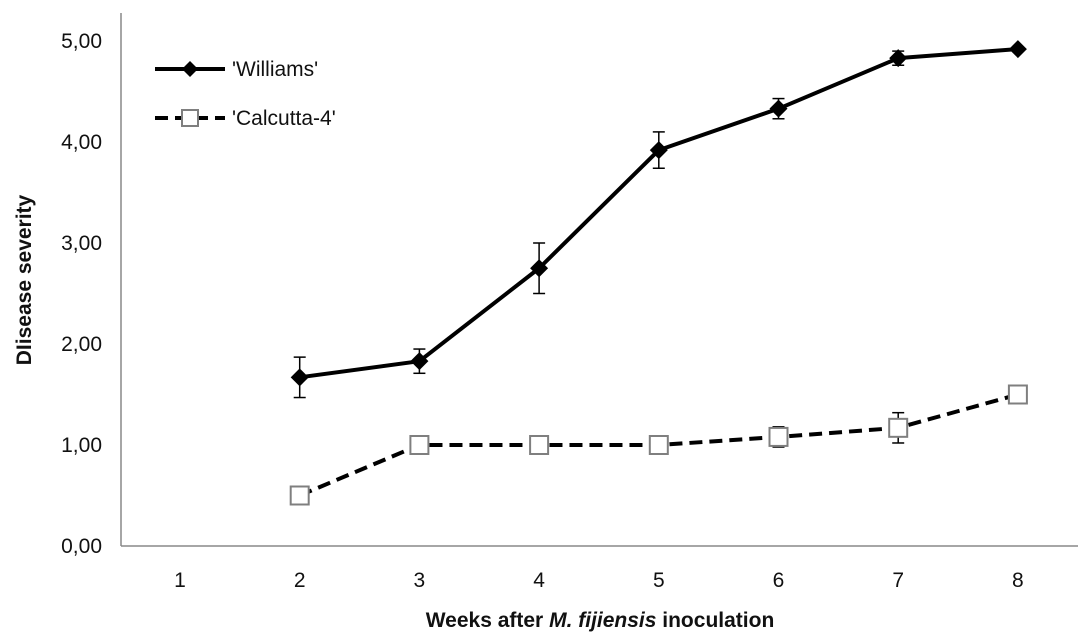 The image size is (1085, 635). Describe the element at coordinates (190, 118) in the screenshot. I see `legend-marker-calcutta` at that location.